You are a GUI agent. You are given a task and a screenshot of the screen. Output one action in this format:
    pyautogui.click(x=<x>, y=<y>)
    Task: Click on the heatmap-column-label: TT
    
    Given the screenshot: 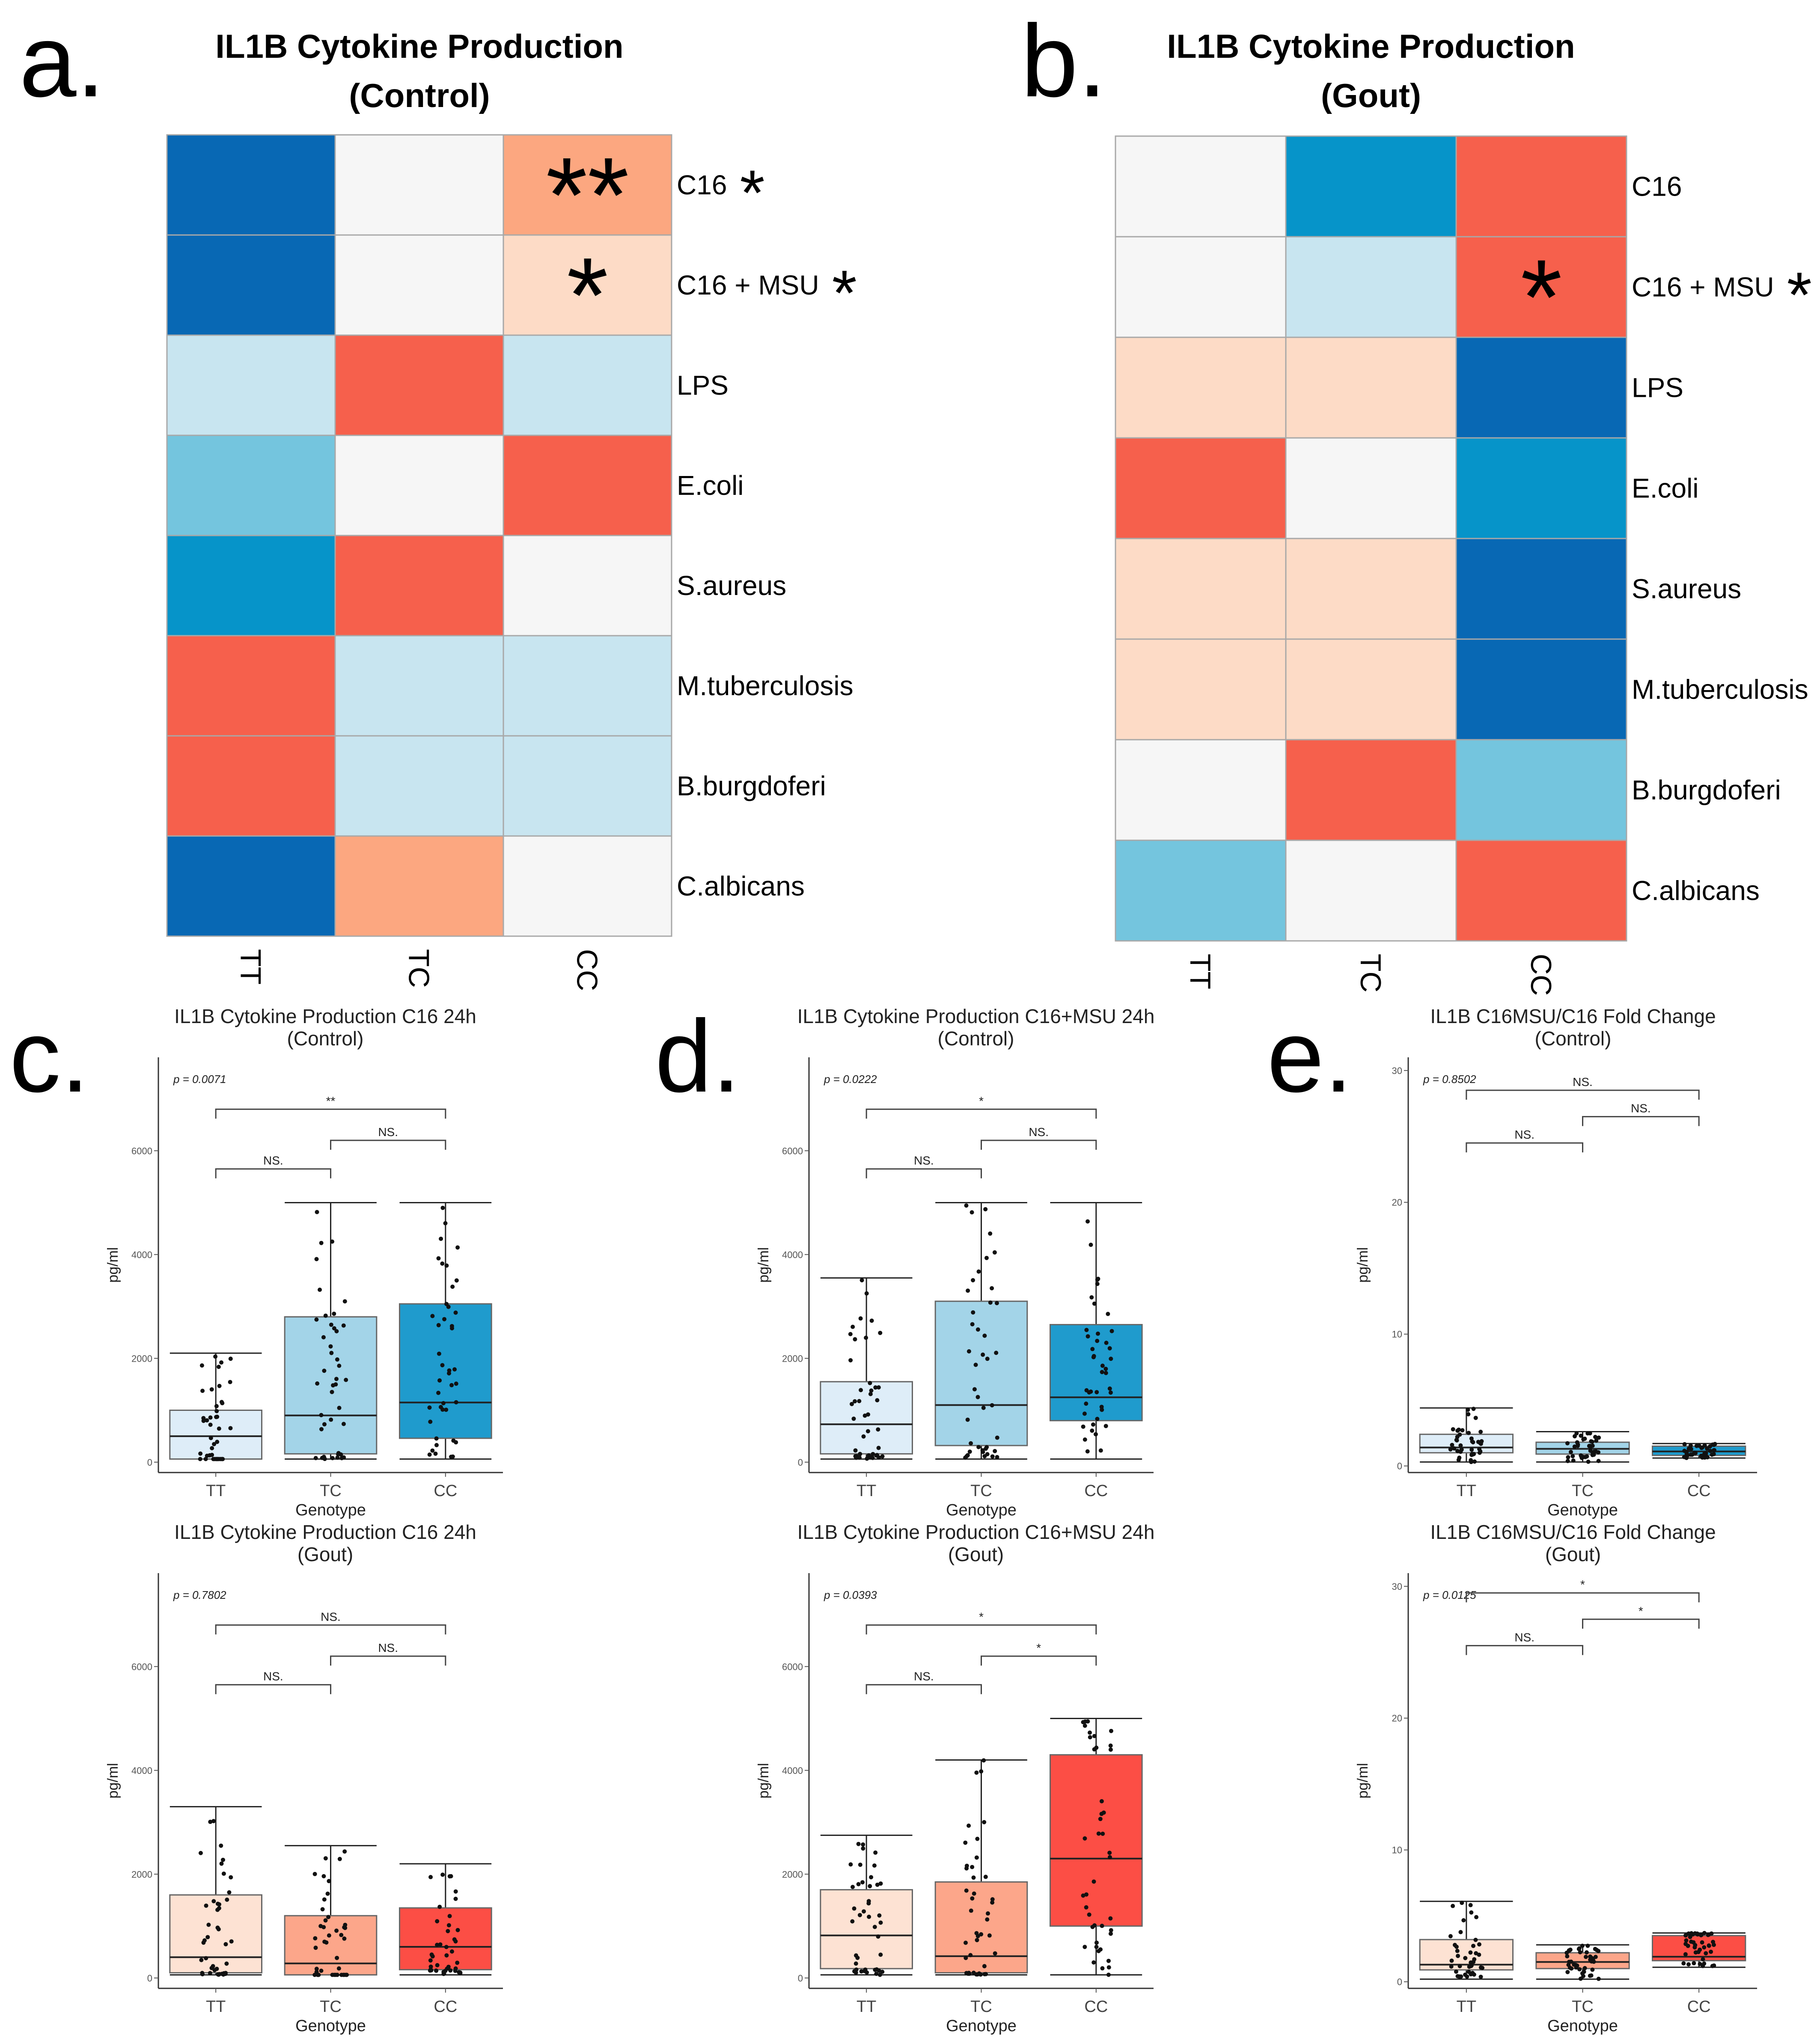 What is the action you would take?
    pyautogui.click(x=251, y=967)
    